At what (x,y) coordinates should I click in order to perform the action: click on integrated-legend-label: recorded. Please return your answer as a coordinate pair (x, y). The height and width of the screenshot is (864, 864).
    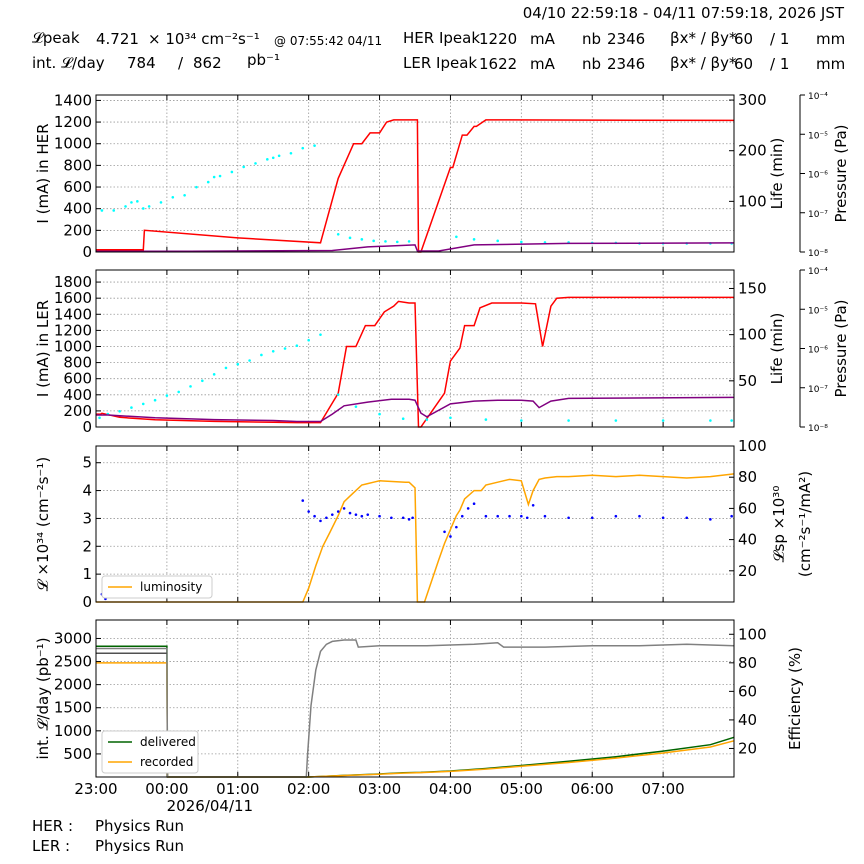
    Looking at the image, I should click on (166, 762).